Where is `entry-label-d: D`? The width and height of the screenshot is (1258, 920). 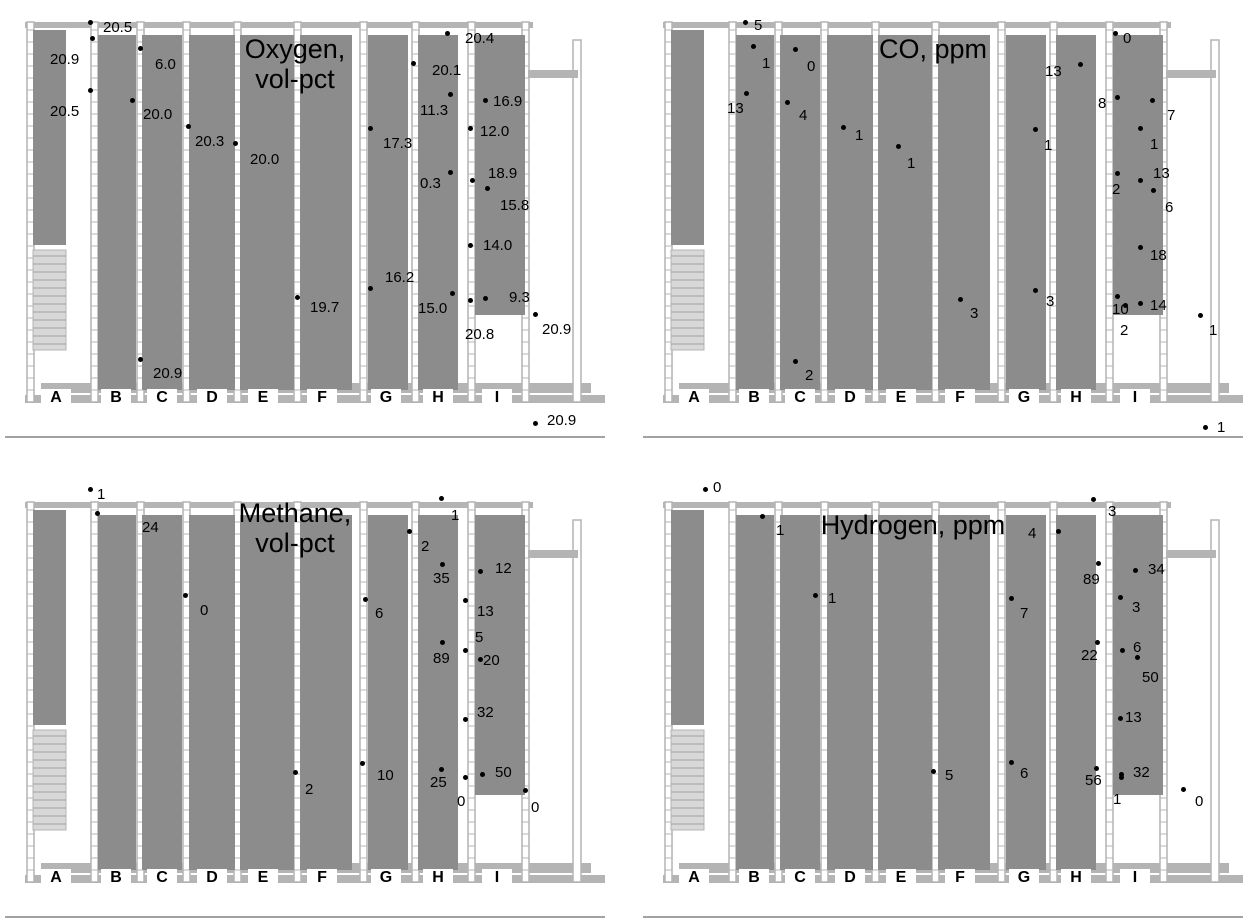 entry-label-d: D is located at coordinates (212, 398).